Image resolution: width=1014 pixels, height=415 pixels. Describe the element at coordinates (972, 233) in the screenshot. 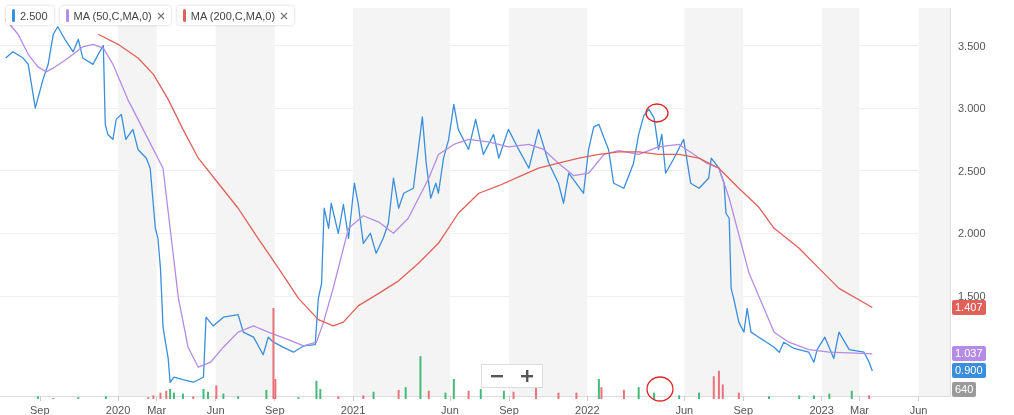

I see `y-tick-label: 2.000` at that location.